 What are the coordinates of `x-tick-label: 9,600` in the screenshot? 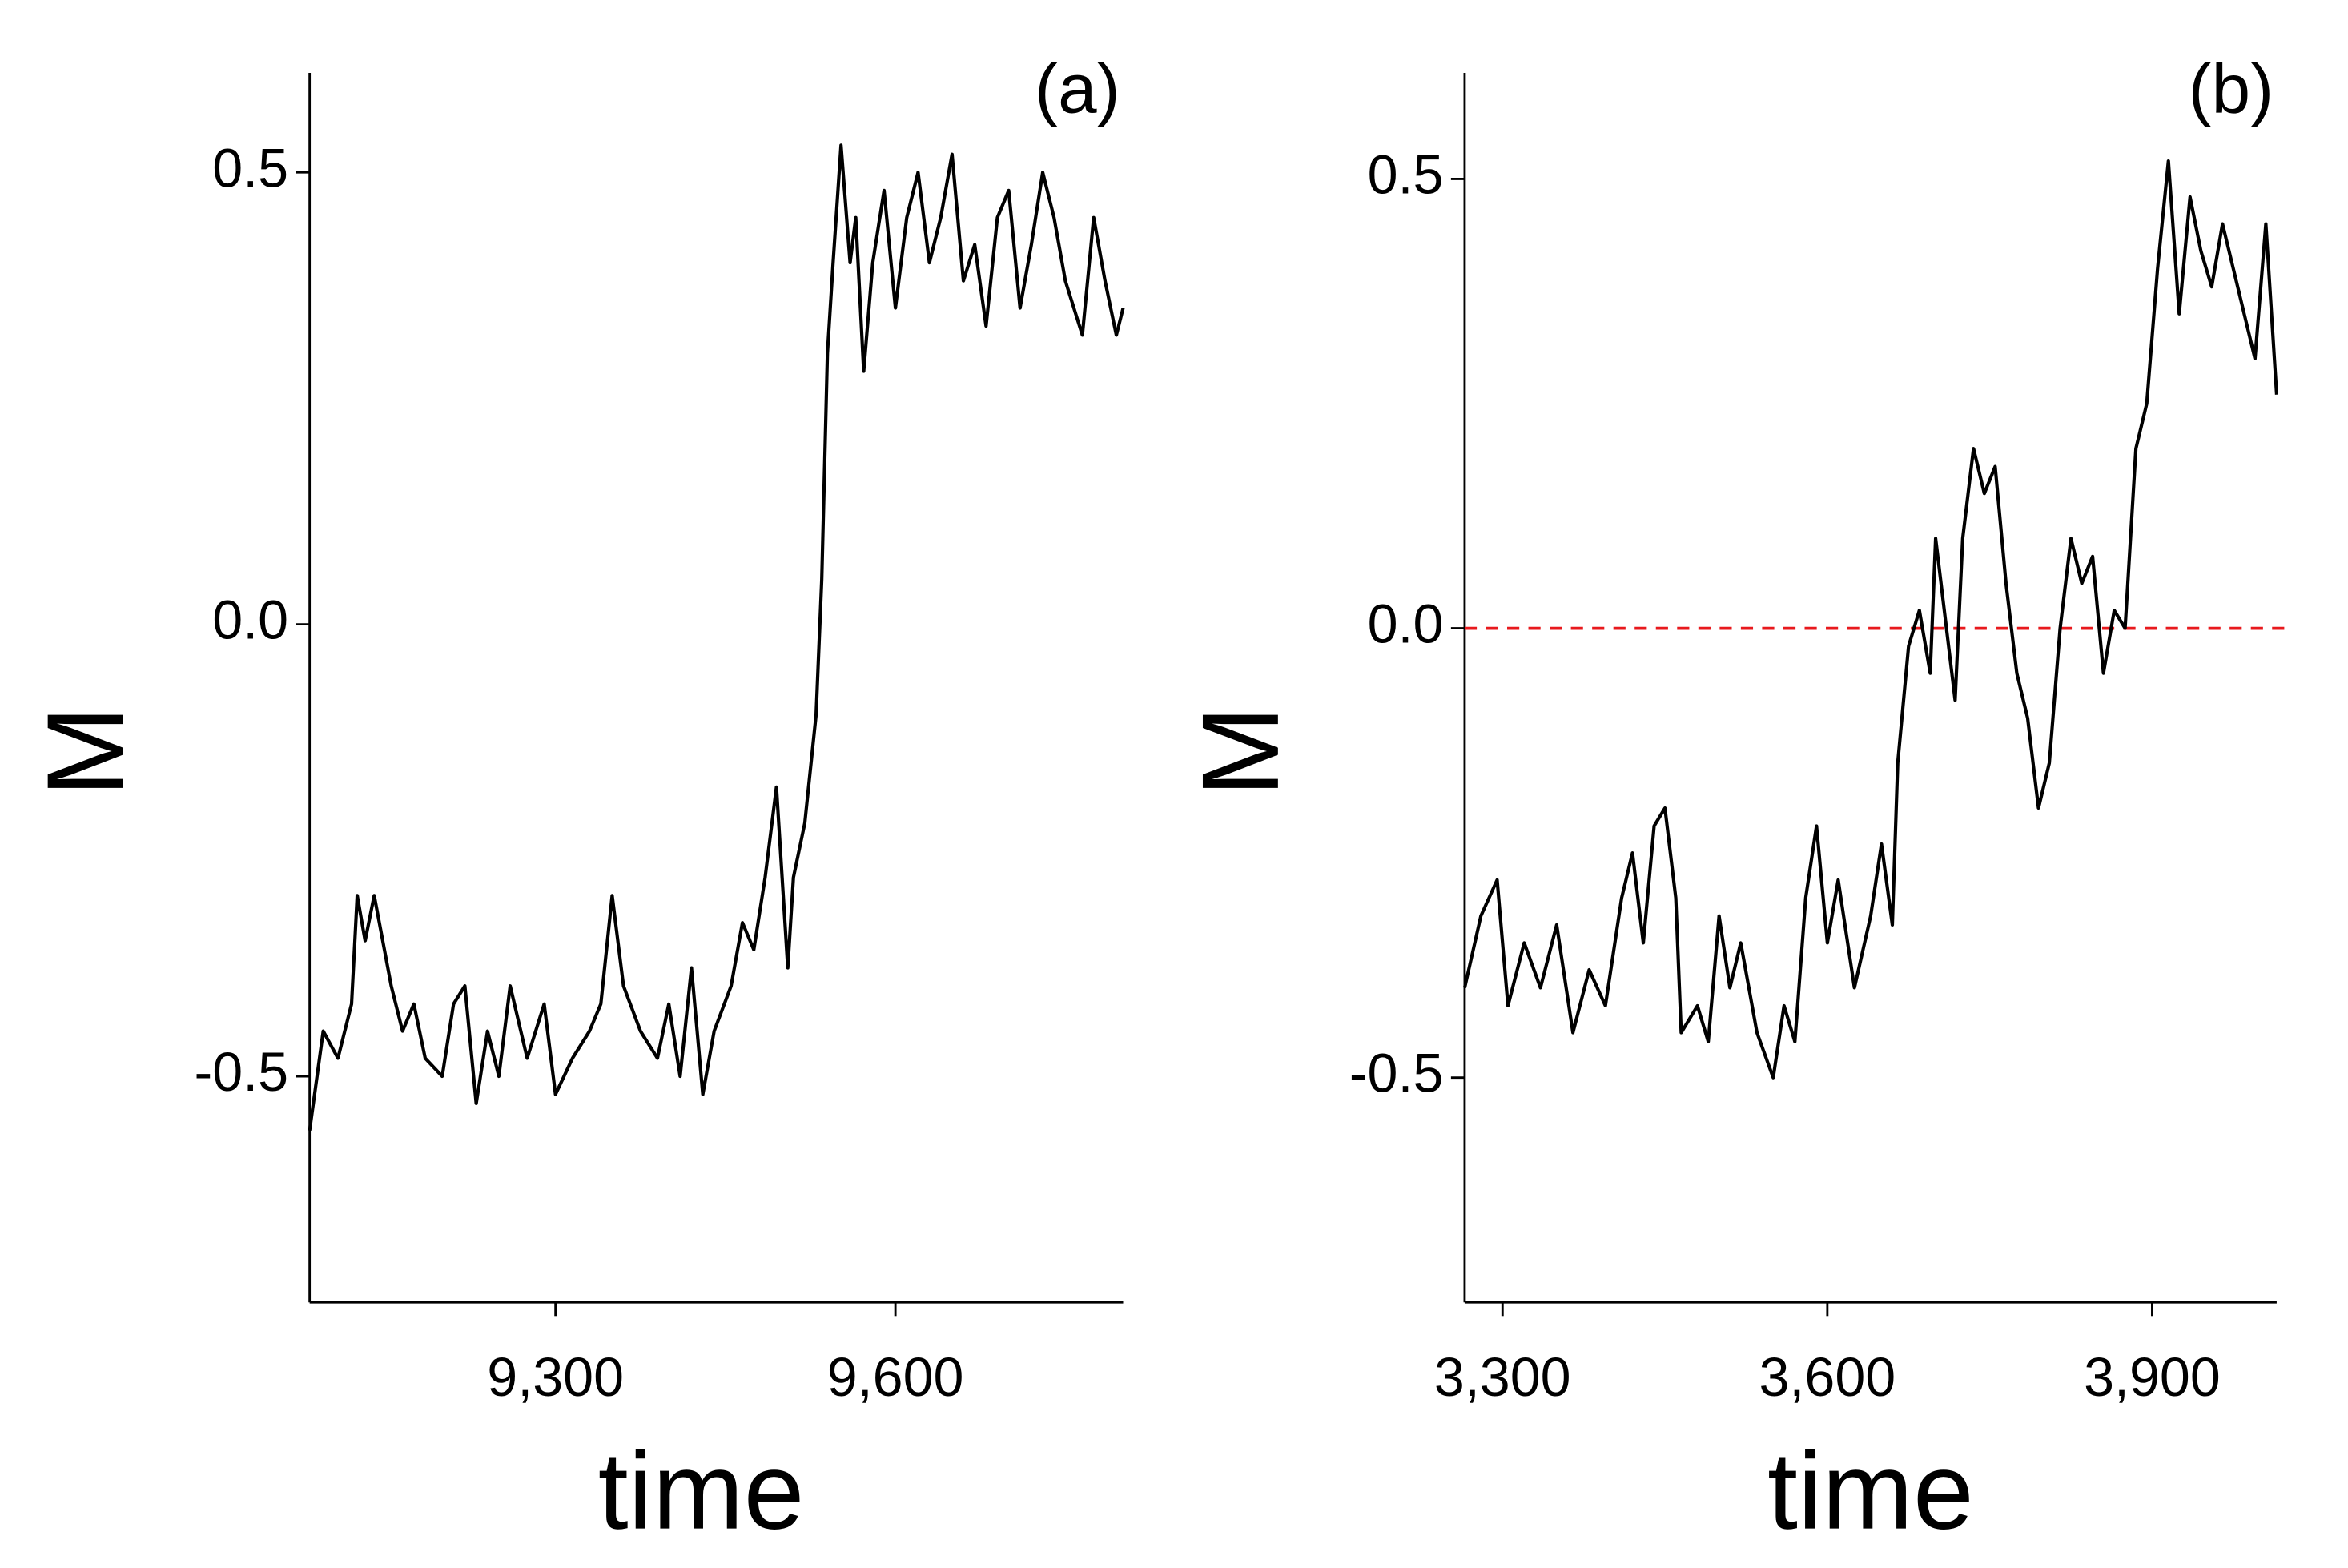 It's located at (895, 1377).